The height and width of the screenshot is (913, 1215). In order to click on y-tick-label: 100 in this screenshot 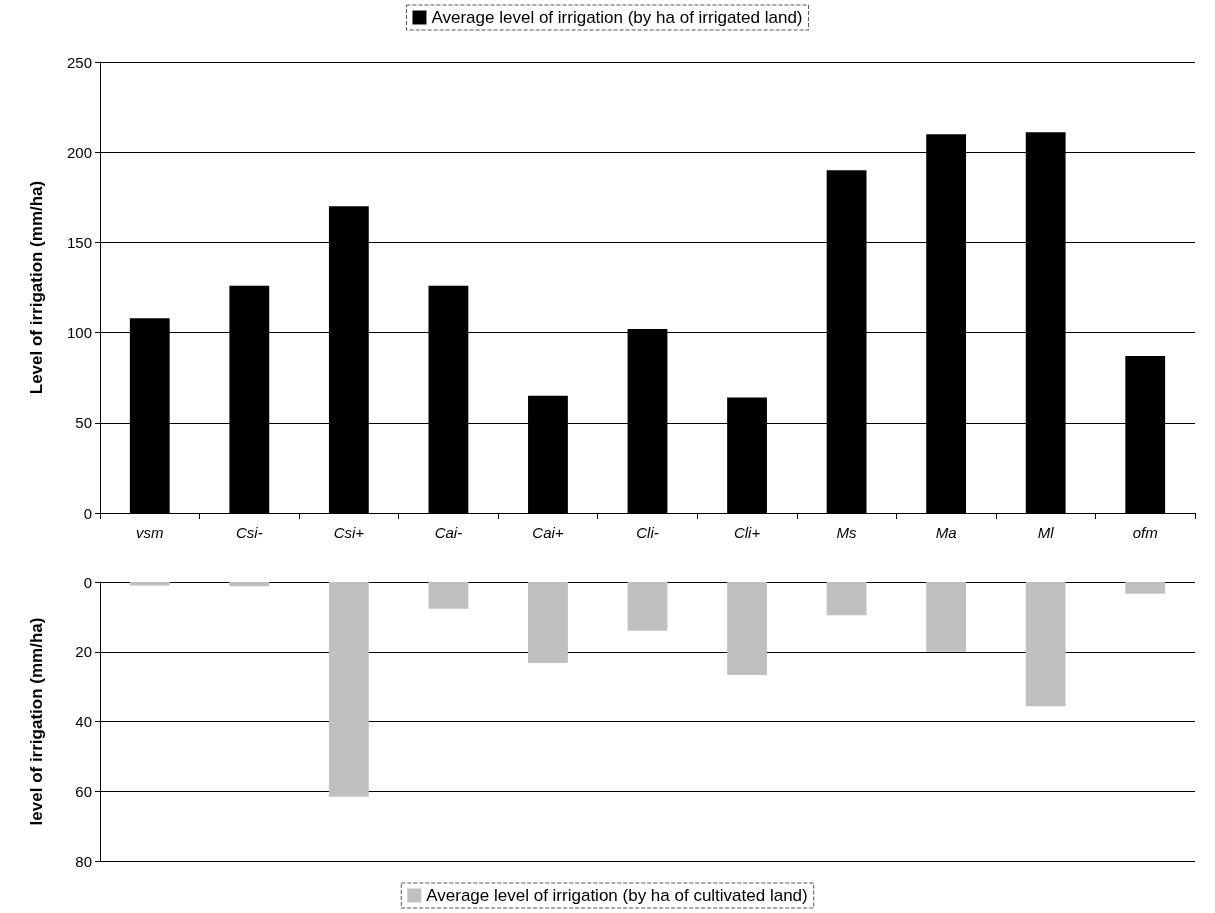, I will do `click(79, 333)`.